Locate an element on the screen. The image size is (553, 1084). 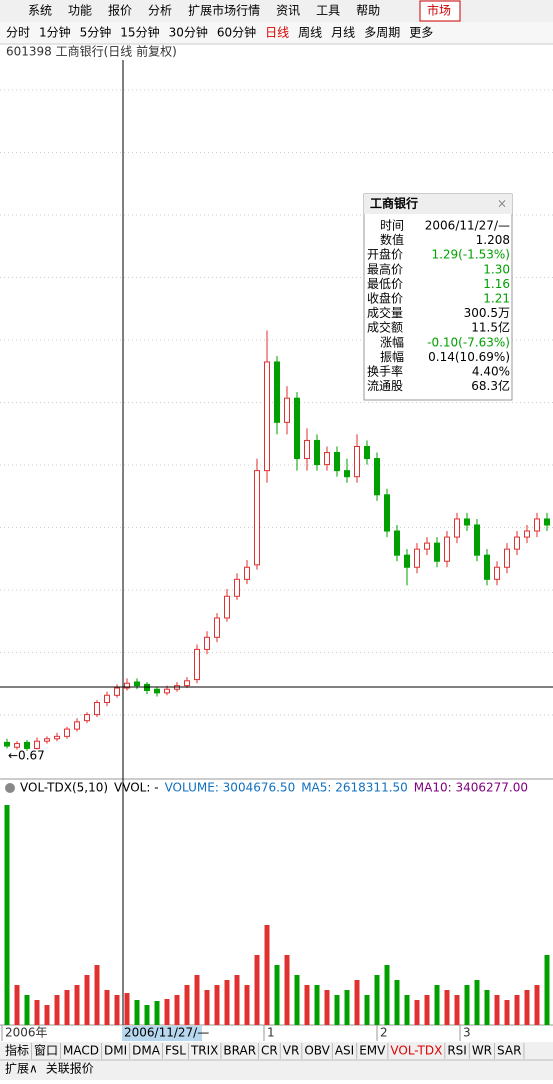
period-tab: 周线 is located at coordinates (310, 33).